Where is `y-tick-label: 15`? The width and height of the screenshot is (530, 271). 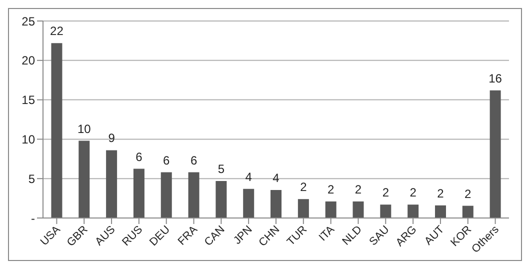
y-tick-label: 15 is located at coordinates (29, 100).